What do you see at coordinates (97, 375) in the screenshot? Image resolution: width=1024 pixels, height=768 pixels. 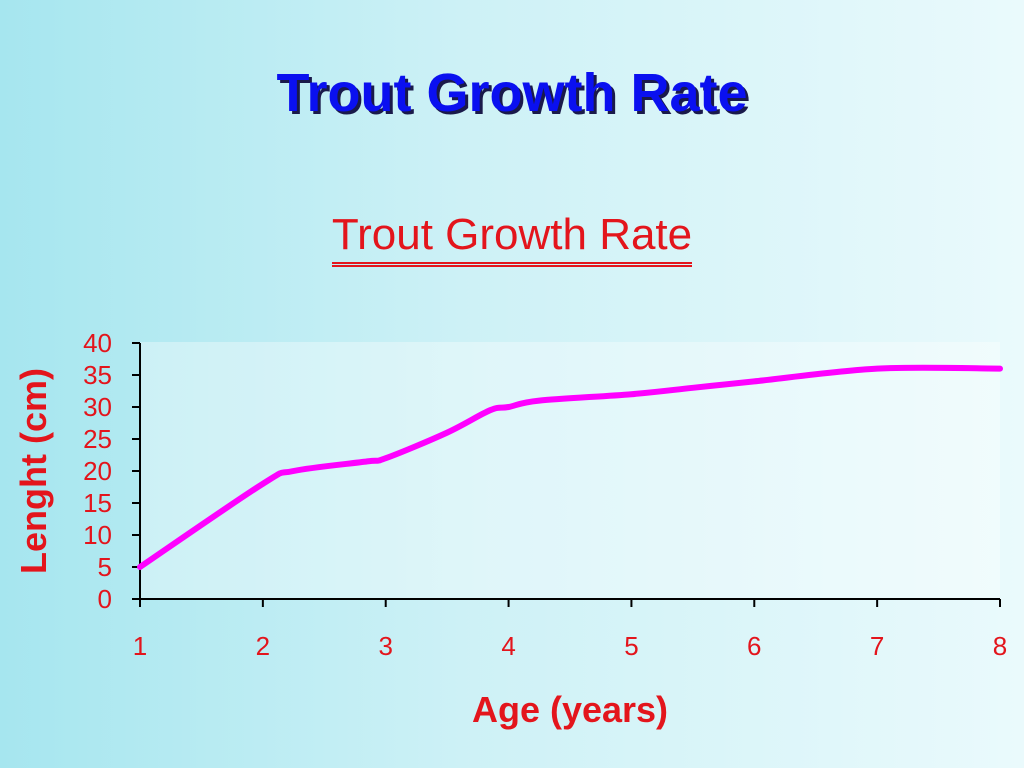 I see `y-tick-label: 35` at bounding box center [97, 375].